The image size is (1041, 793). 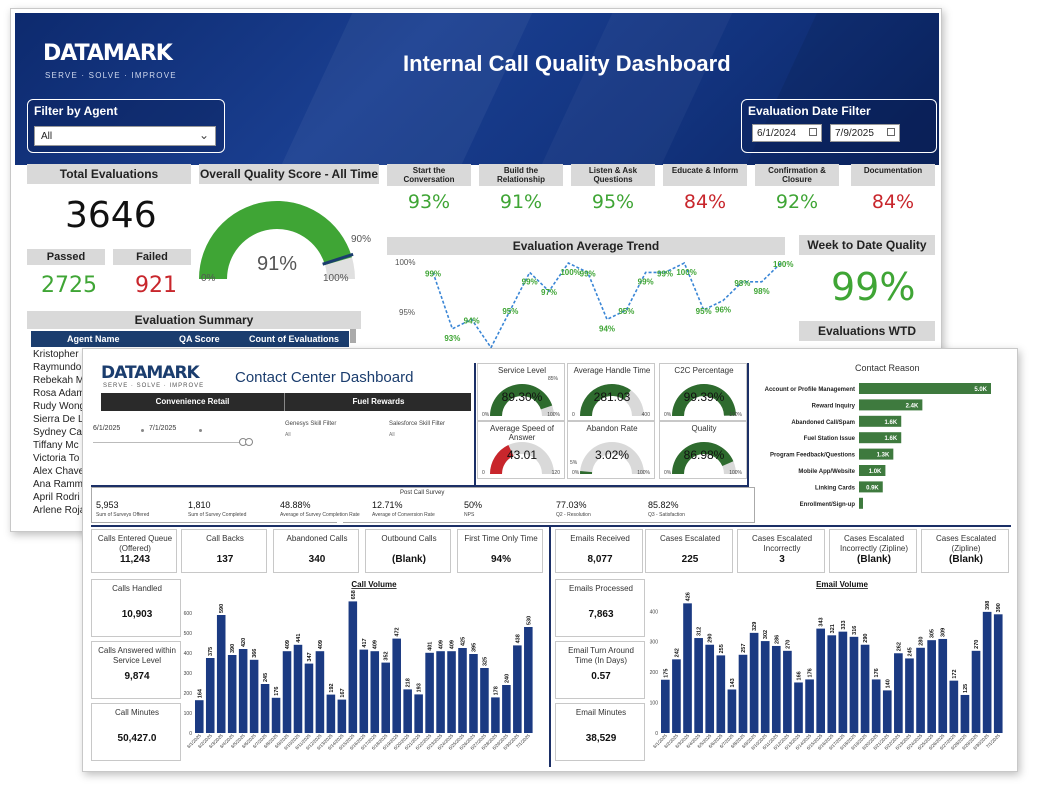 What do you see at coordinates (58, 484) in the screenshot?
I see `summary-row-agent: Ana Ramm` at bounding box center [58, 484].